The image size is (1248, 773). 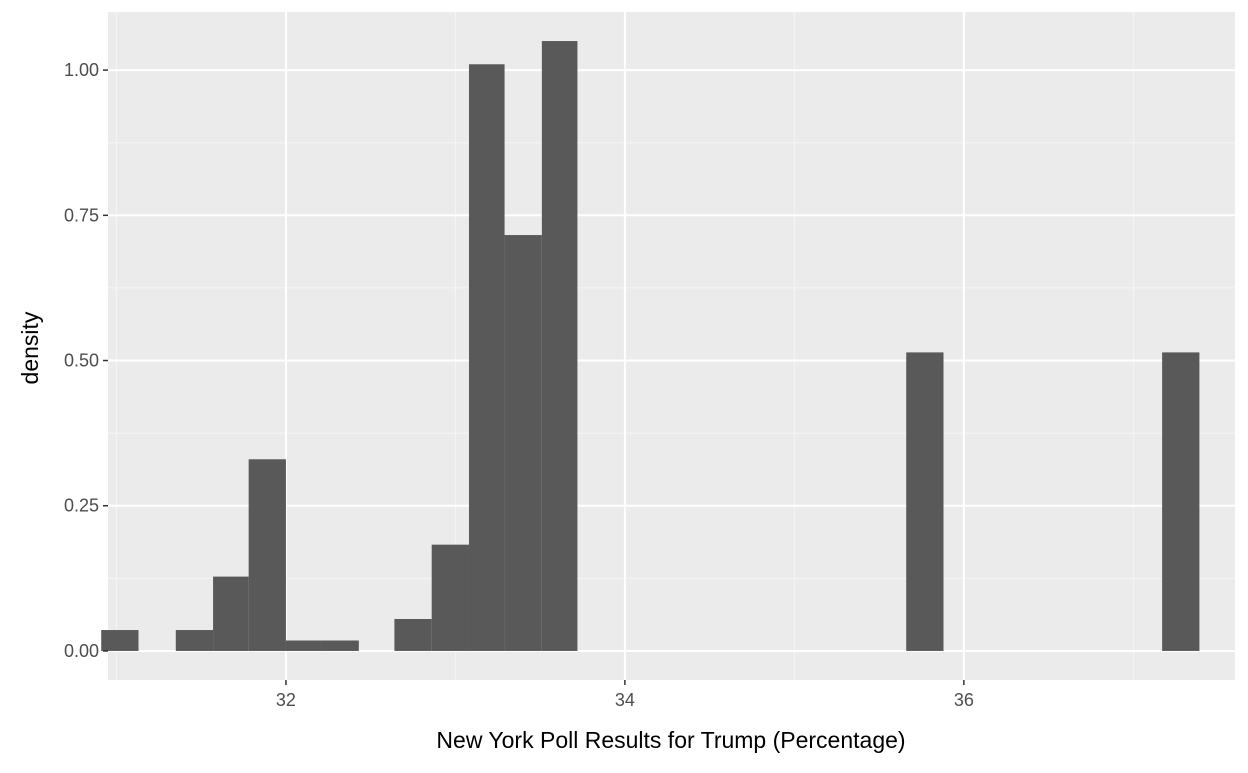 What do you see at coordinates (81, 215) in the screenshot?
I see `y-tick-label: 0.75` at bounding box center [81, 215].